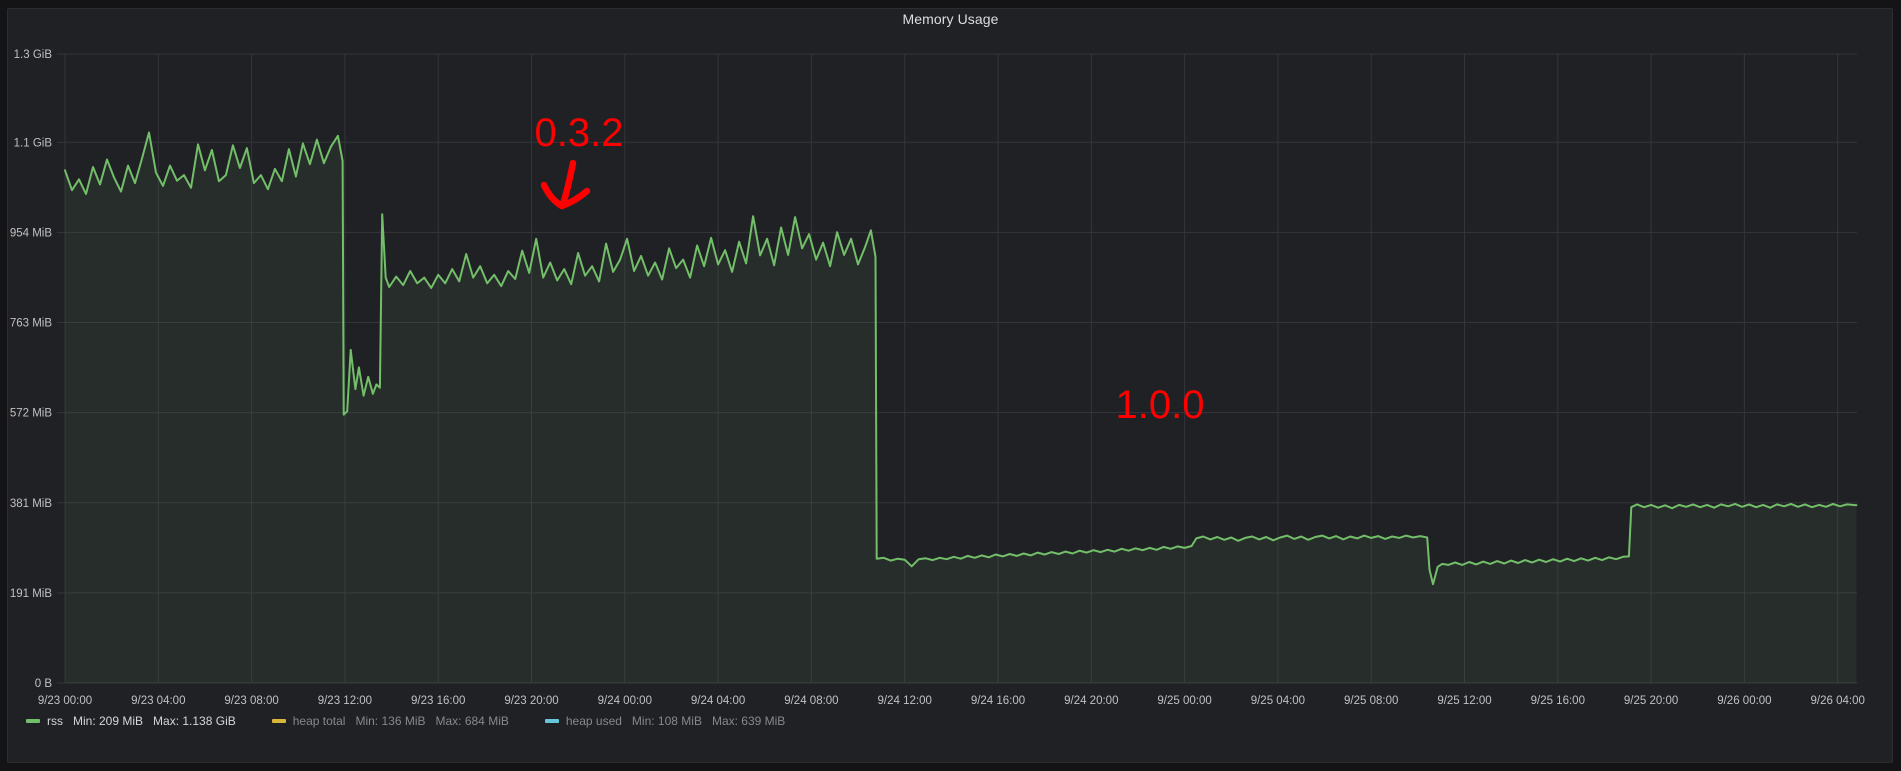  I want to click on legend-item-heap-total: heap total Min: 136 MiB Max: 684 MiB, so click(395, 721).